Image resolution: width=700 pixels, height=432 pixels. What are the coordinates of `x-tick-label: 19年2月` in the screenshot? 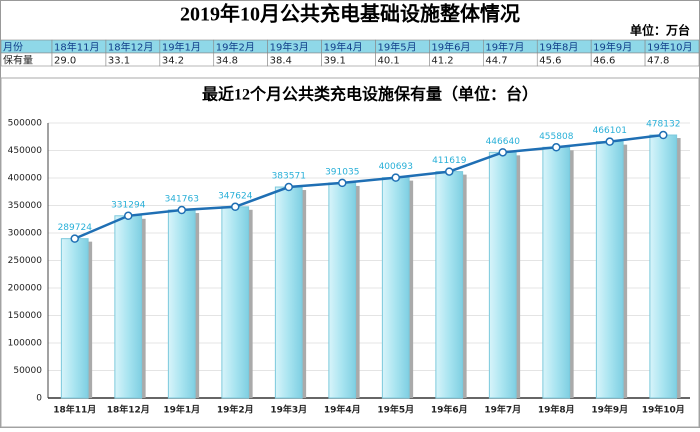 It's located at (235, 410).